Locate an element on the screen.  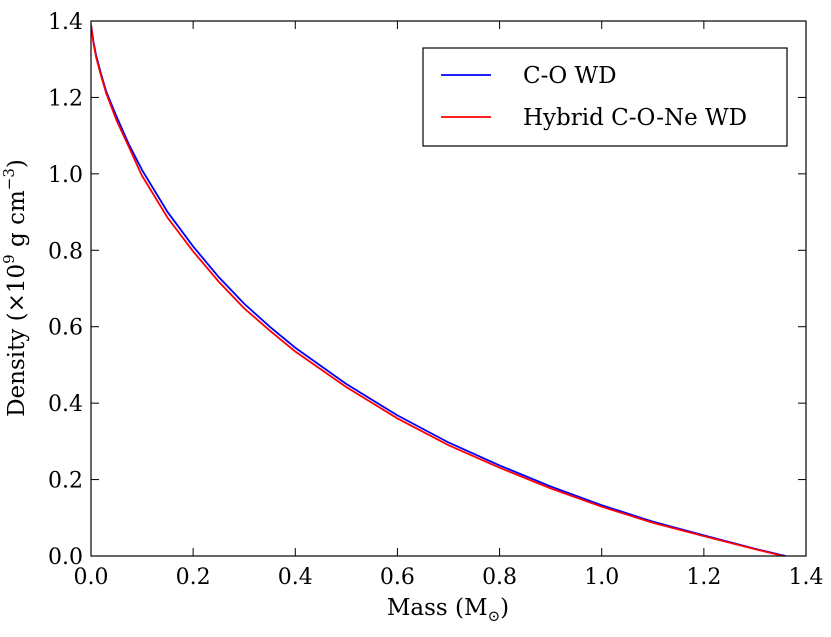
x-tick-label: 0.2 is located at coordinates (193, 577).